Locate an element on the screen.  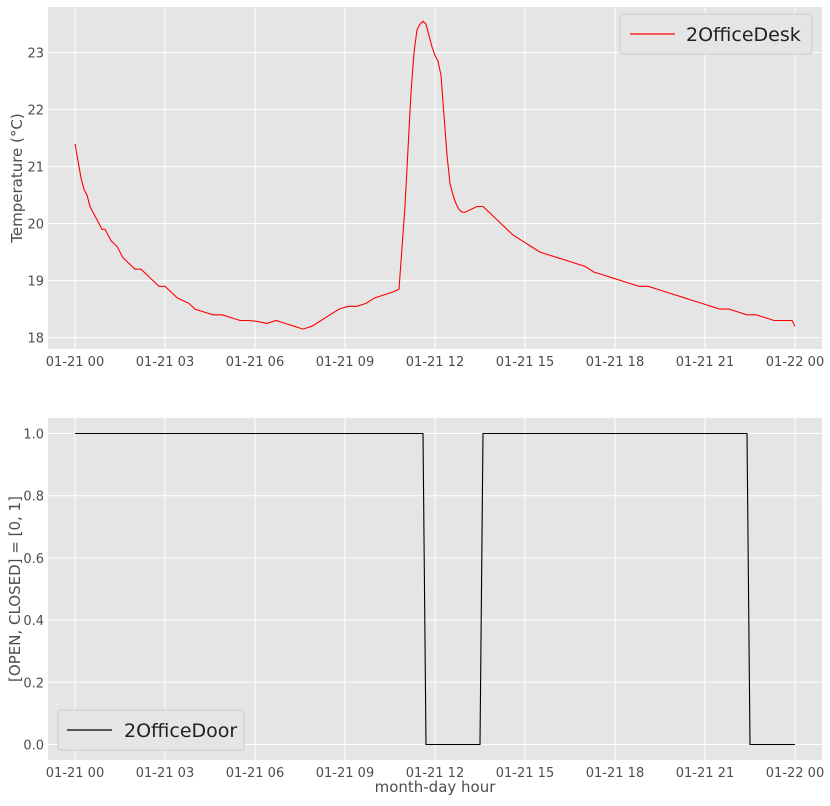
y-tick-label: 0.4 is located at coordinates (33, 621).